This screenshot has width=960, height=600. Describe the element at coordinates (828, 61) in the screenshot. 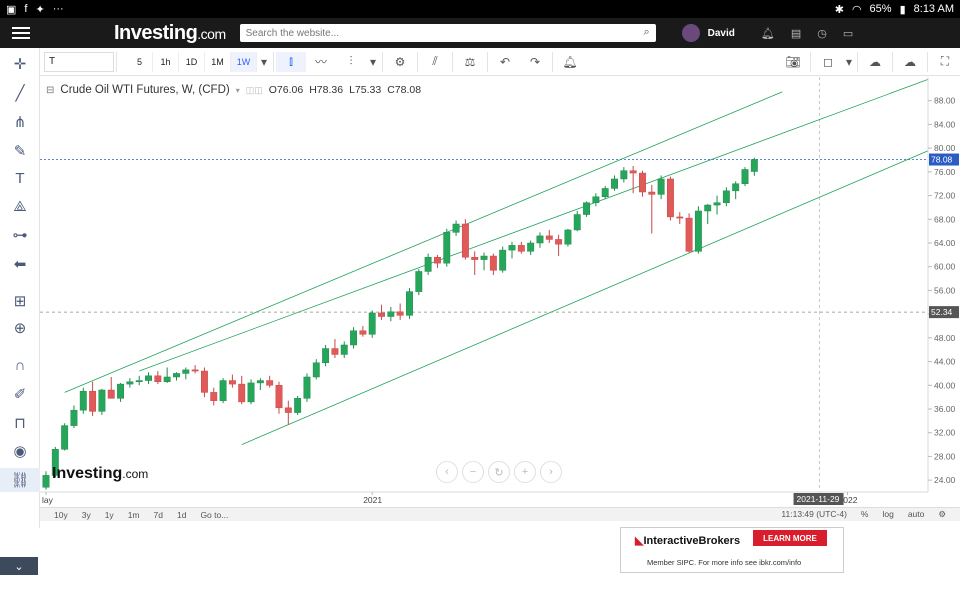

I see `color-picker-icon: ◻` at that location.